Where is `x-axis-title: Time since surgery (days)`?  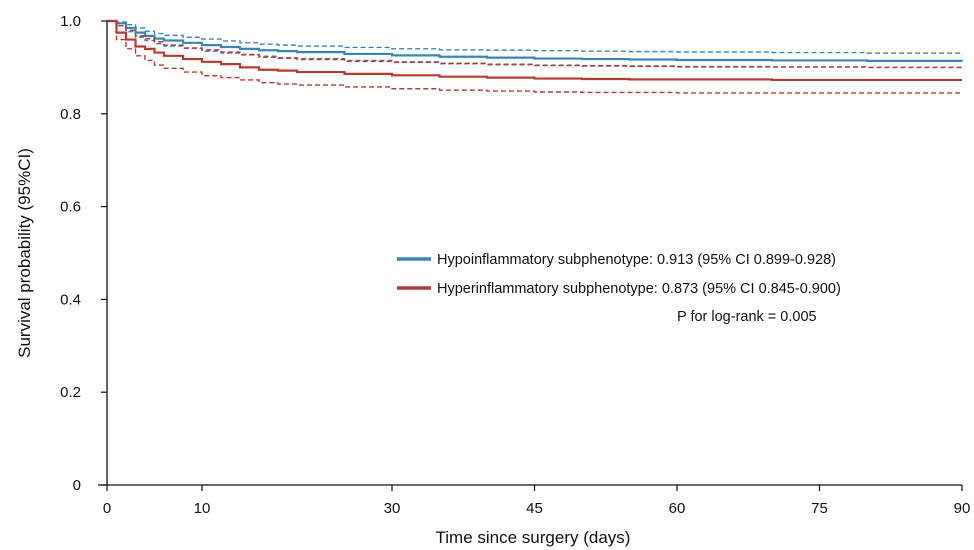 x-axis-title: Time since surgery (days) is located at coordinates (533, 537).